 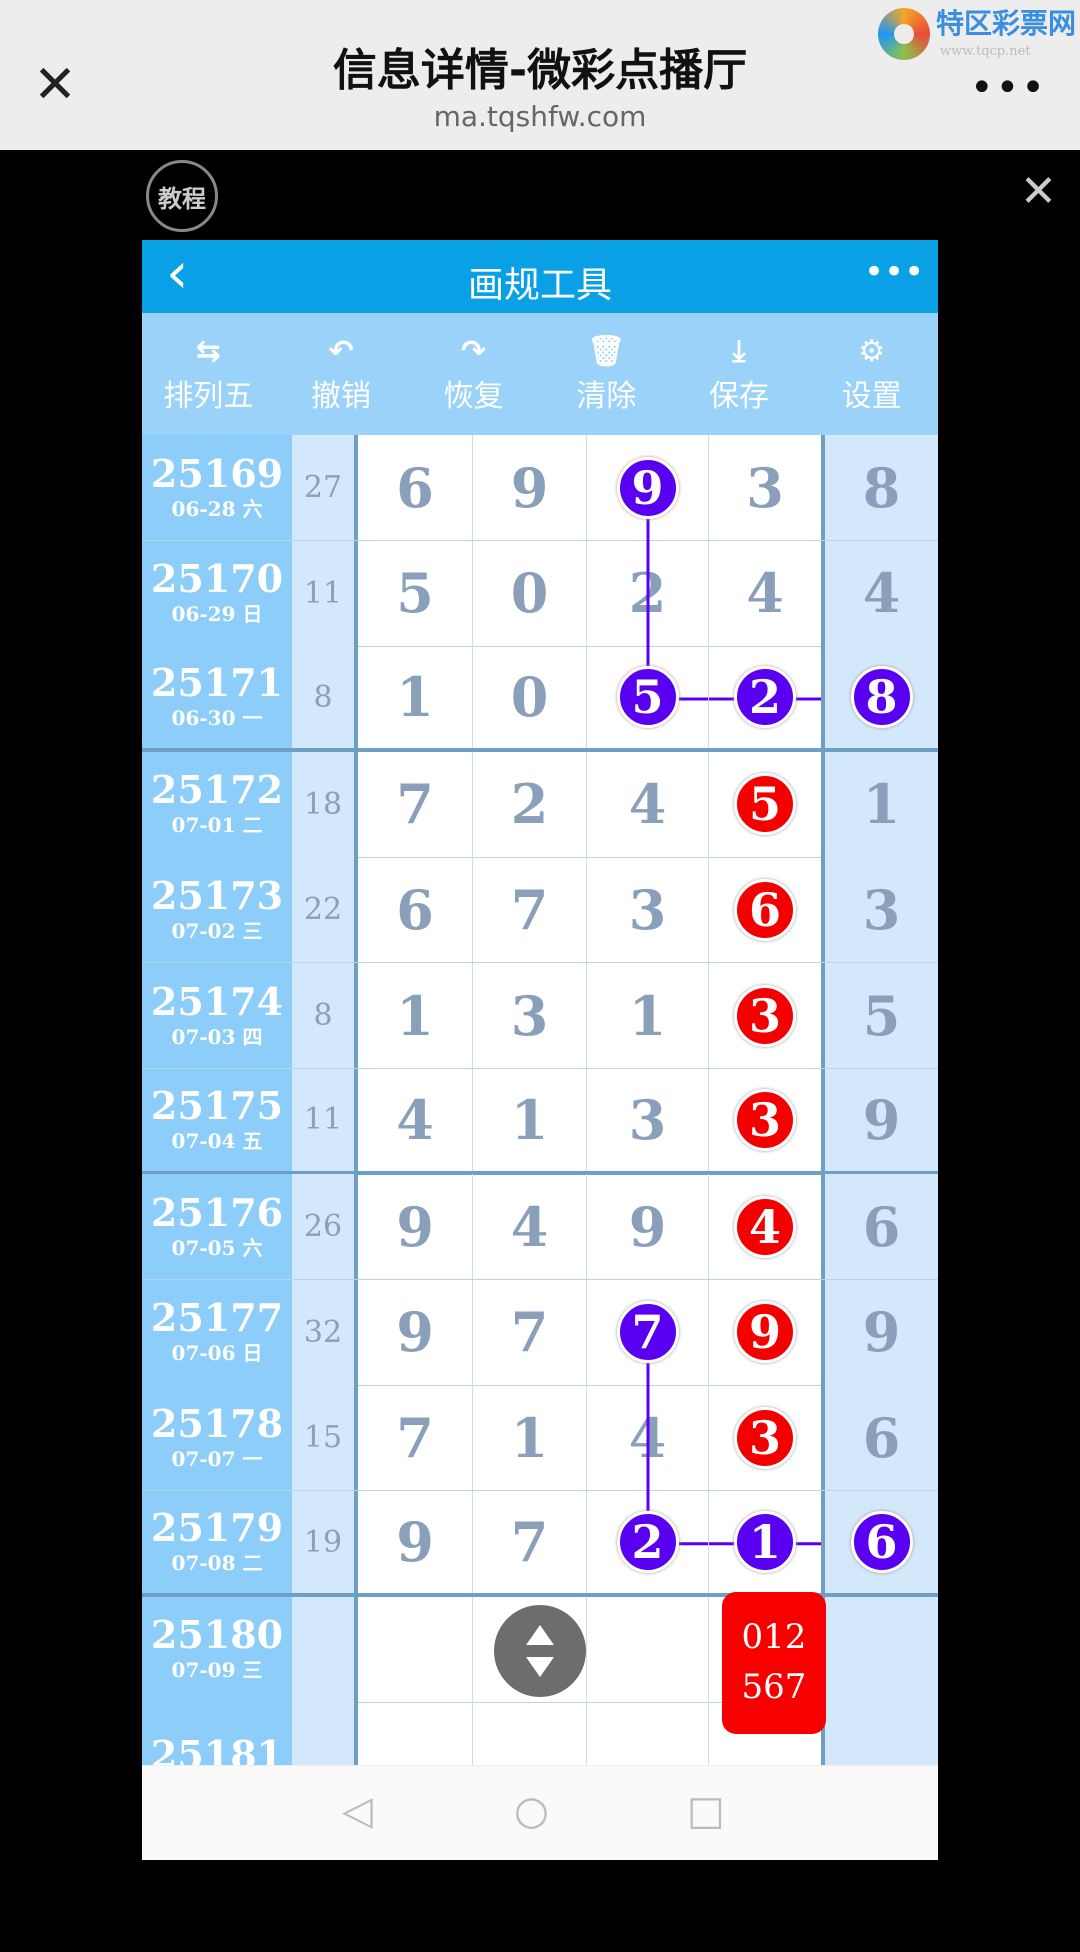 What do you see at coordinates (177, 273) in the screenshot?
I see `chevron-left-icon: ‹` at bounding box center [177, 273].